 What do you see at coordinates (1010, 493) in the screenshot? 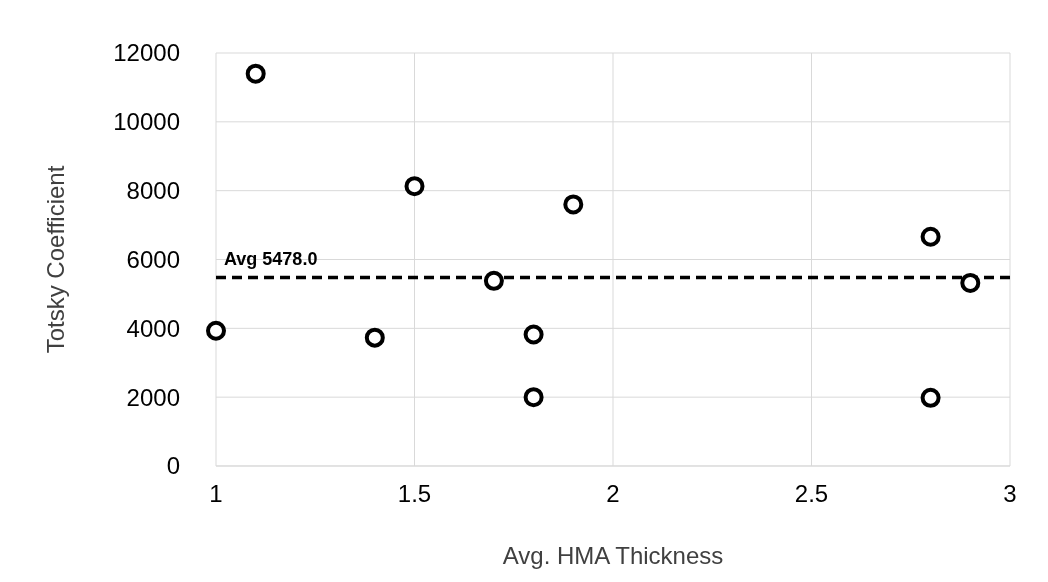
I see `x-tick-label: 3` at bounding box center [1010, 493].